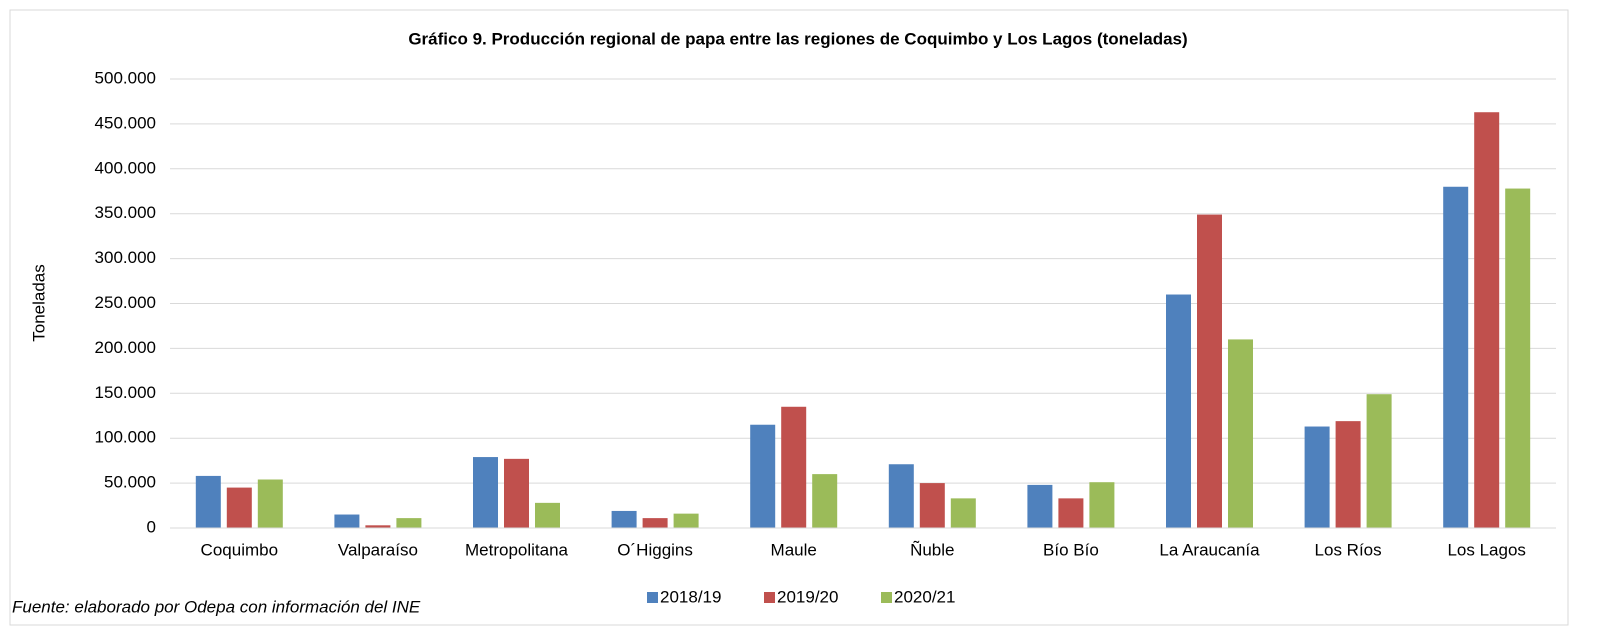  I want to click on legend-label: 2020/21, so click(924, 596).